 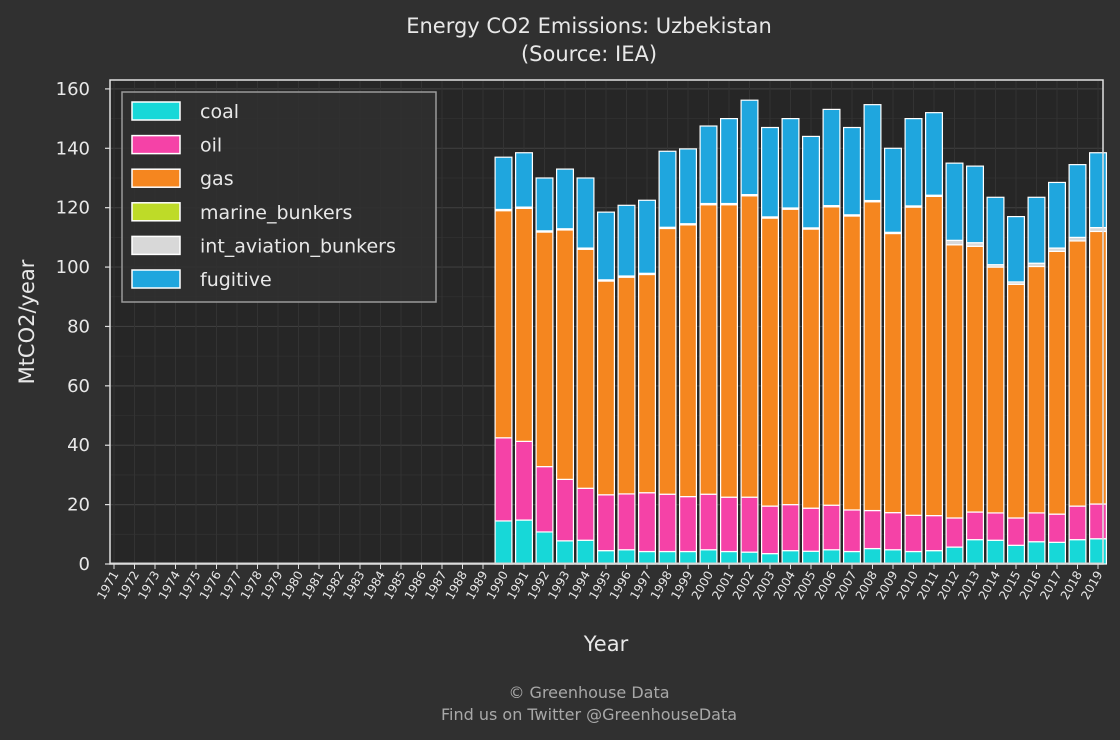 I want to click on bar-coal-2016, so click(x=1036, y=553).